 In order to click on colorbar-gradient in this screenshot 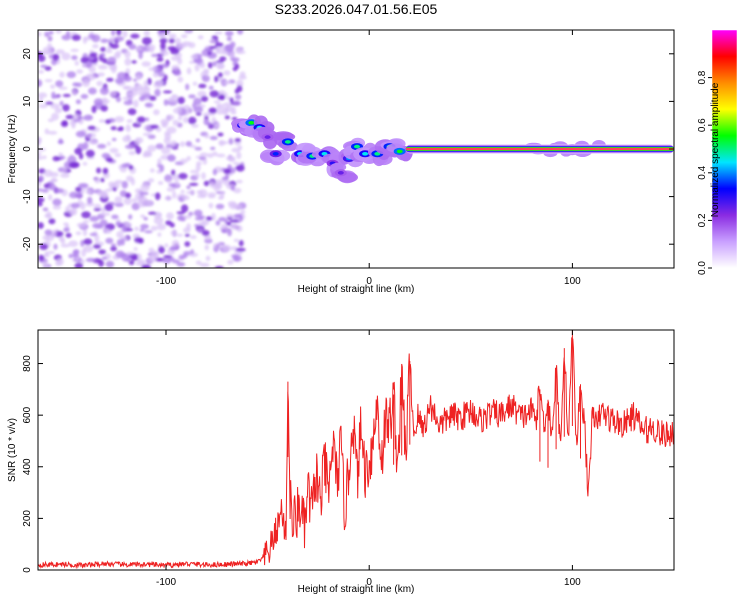, I will do `click(724, 149)`.